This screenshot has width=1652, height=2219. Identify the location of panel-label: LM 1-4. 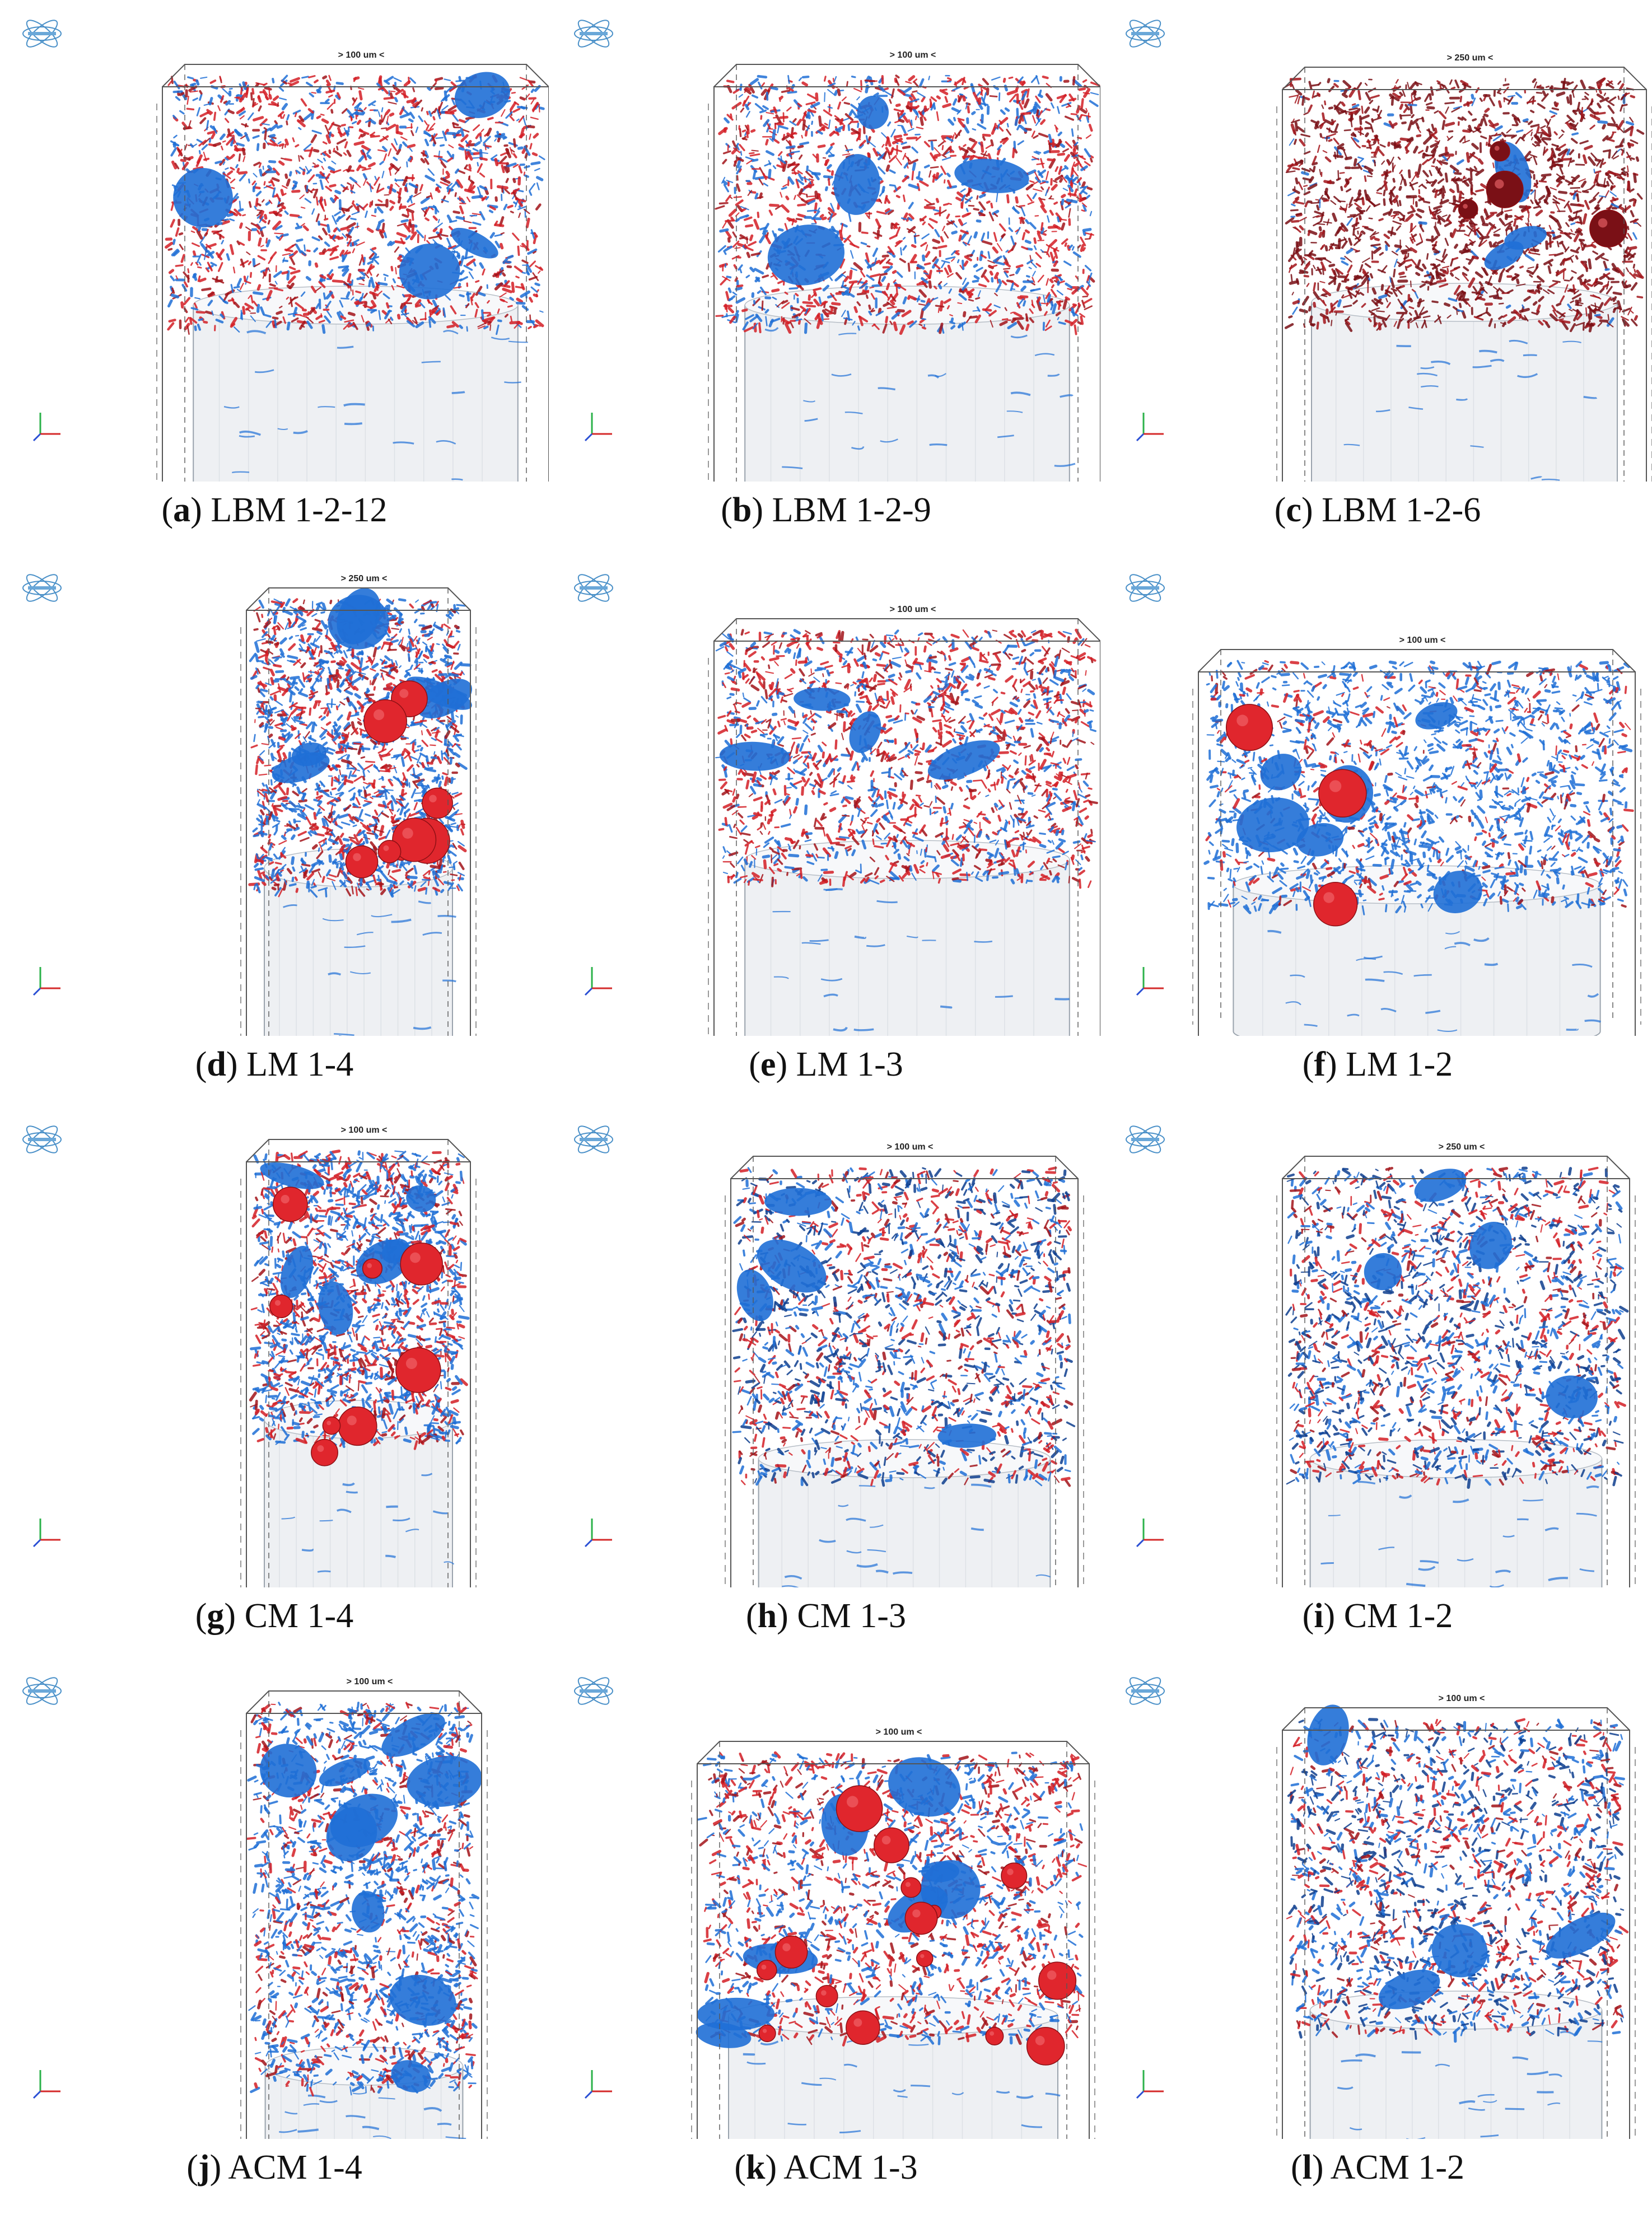
(299, 1064).